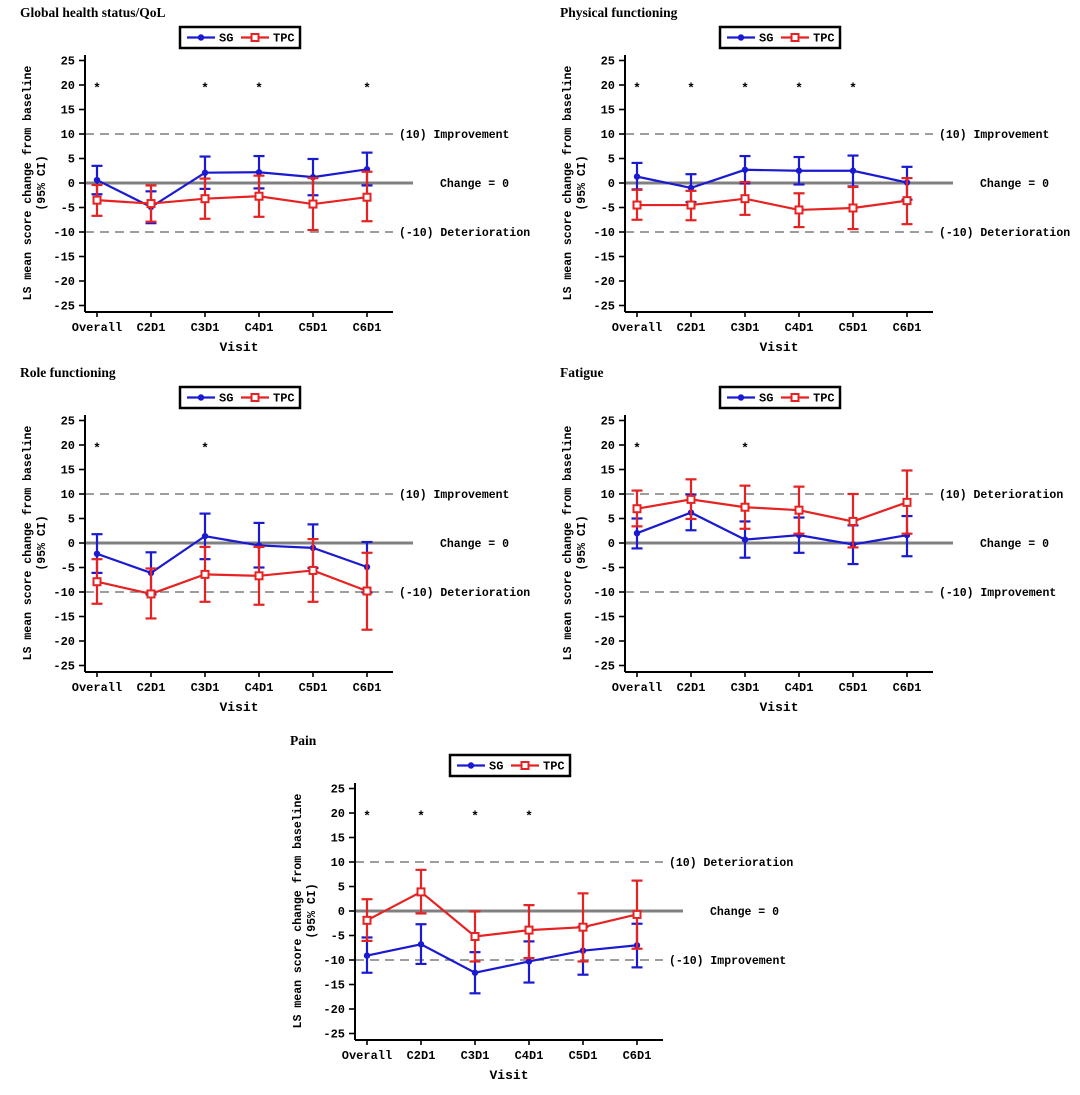 This screenshot has width=1080, height=1095. What do you see at coordinates (604, 618) in the screenshot?
I see `y-tick-label: -15` at bounding box center [604, 618].